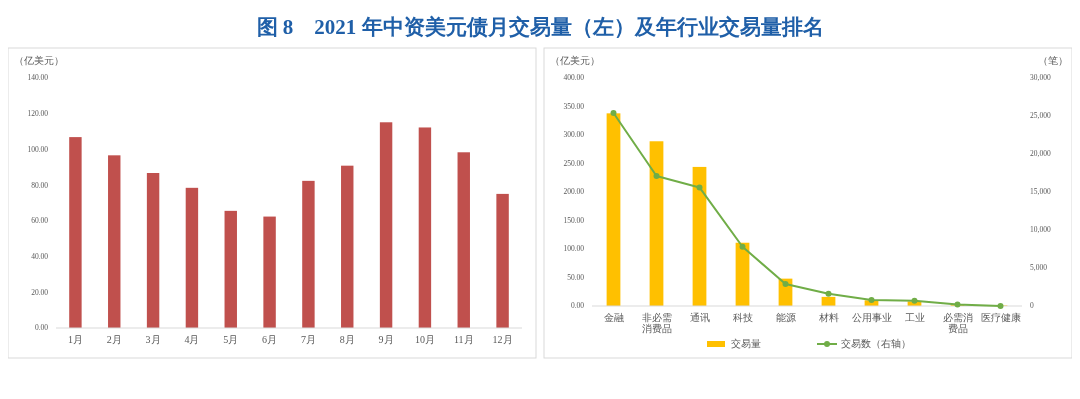 This screenshot has width=1080, height=399. I want to click on x-tick-label: 12月, so click(502, 339).